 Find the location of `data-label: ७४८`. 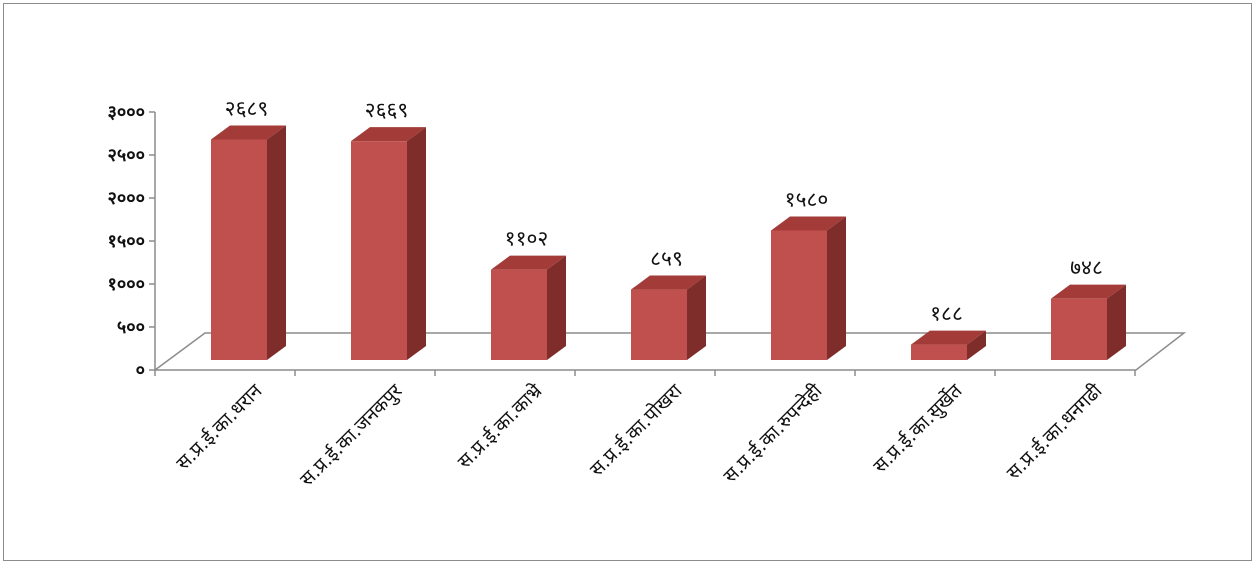

data-label: ७४८ is located at coordinates (1086, 268).